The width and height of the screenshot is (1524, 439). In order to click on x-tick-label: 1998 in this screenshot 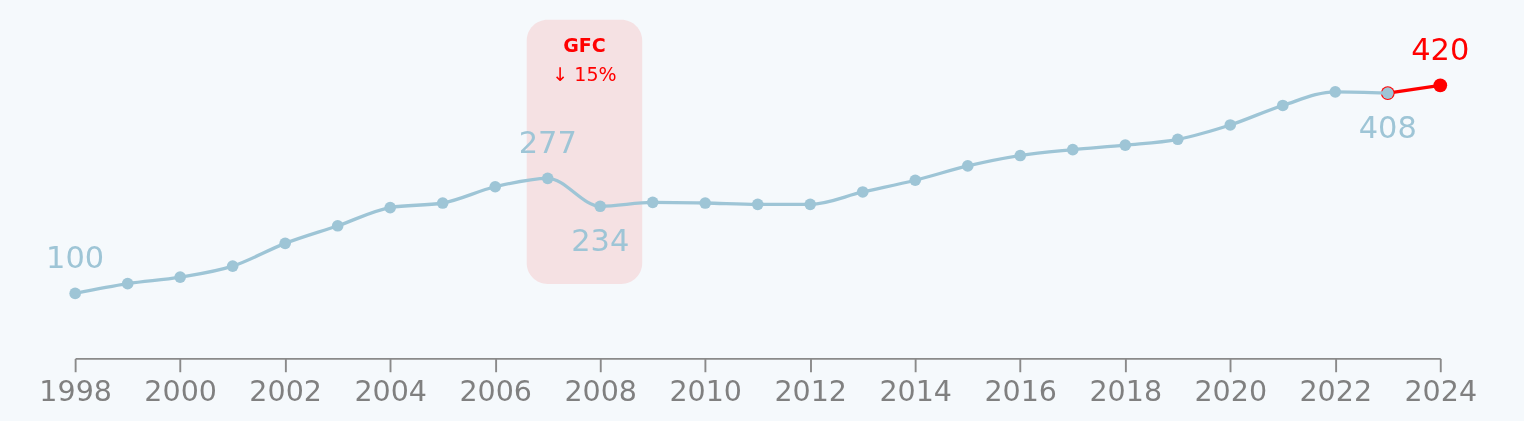, I will do `click(75, 391)`.